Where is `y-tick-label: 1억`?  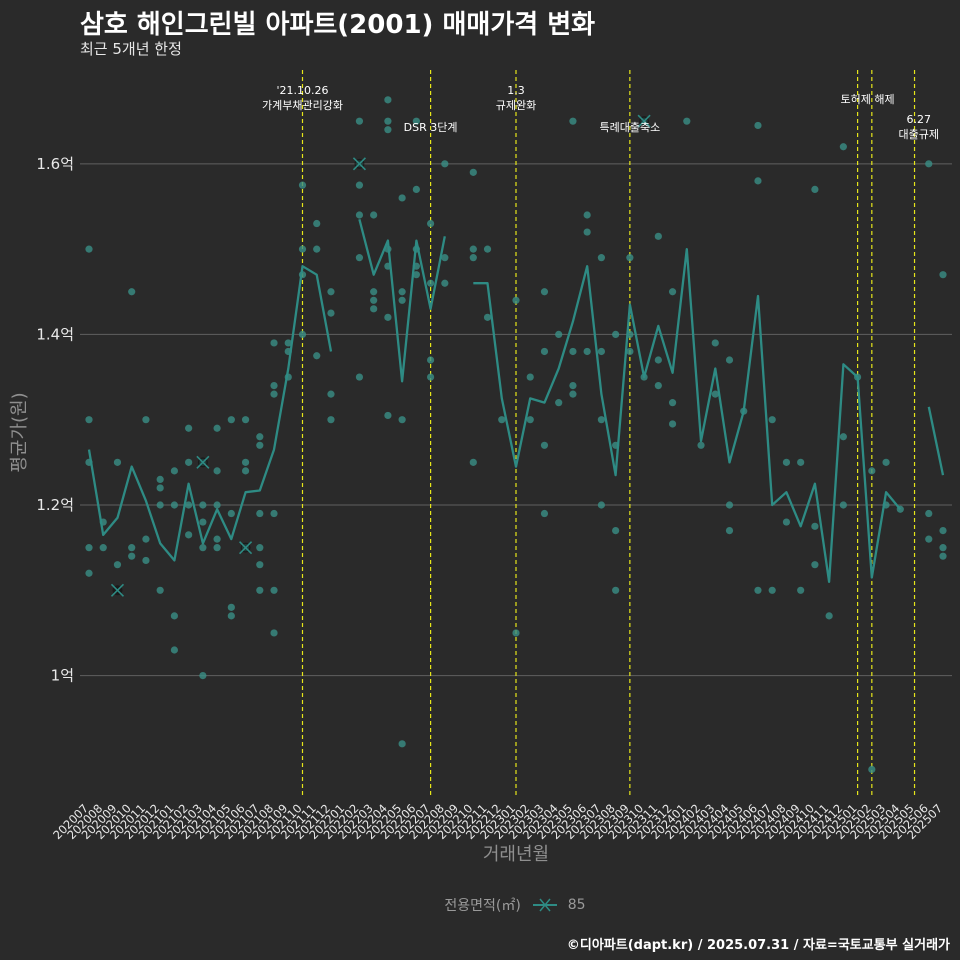
y-tick-label: 1억 is located at coordinates (62, 676).